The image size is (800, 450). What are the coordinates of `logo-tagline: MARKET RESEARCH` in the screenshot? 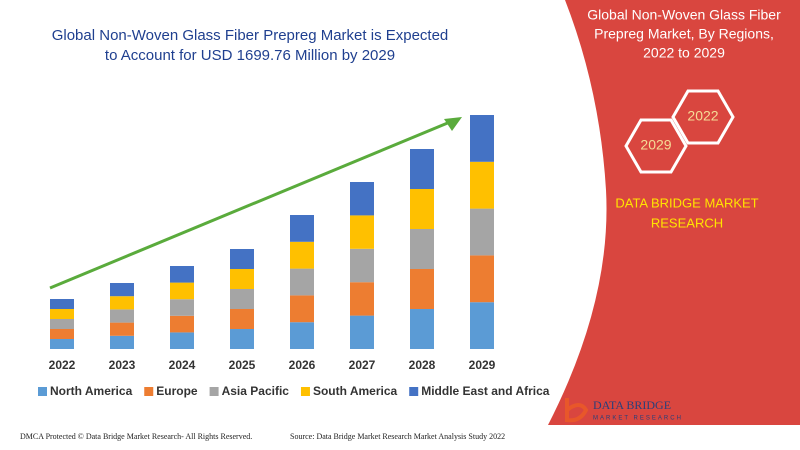 It's located at (638, 419).